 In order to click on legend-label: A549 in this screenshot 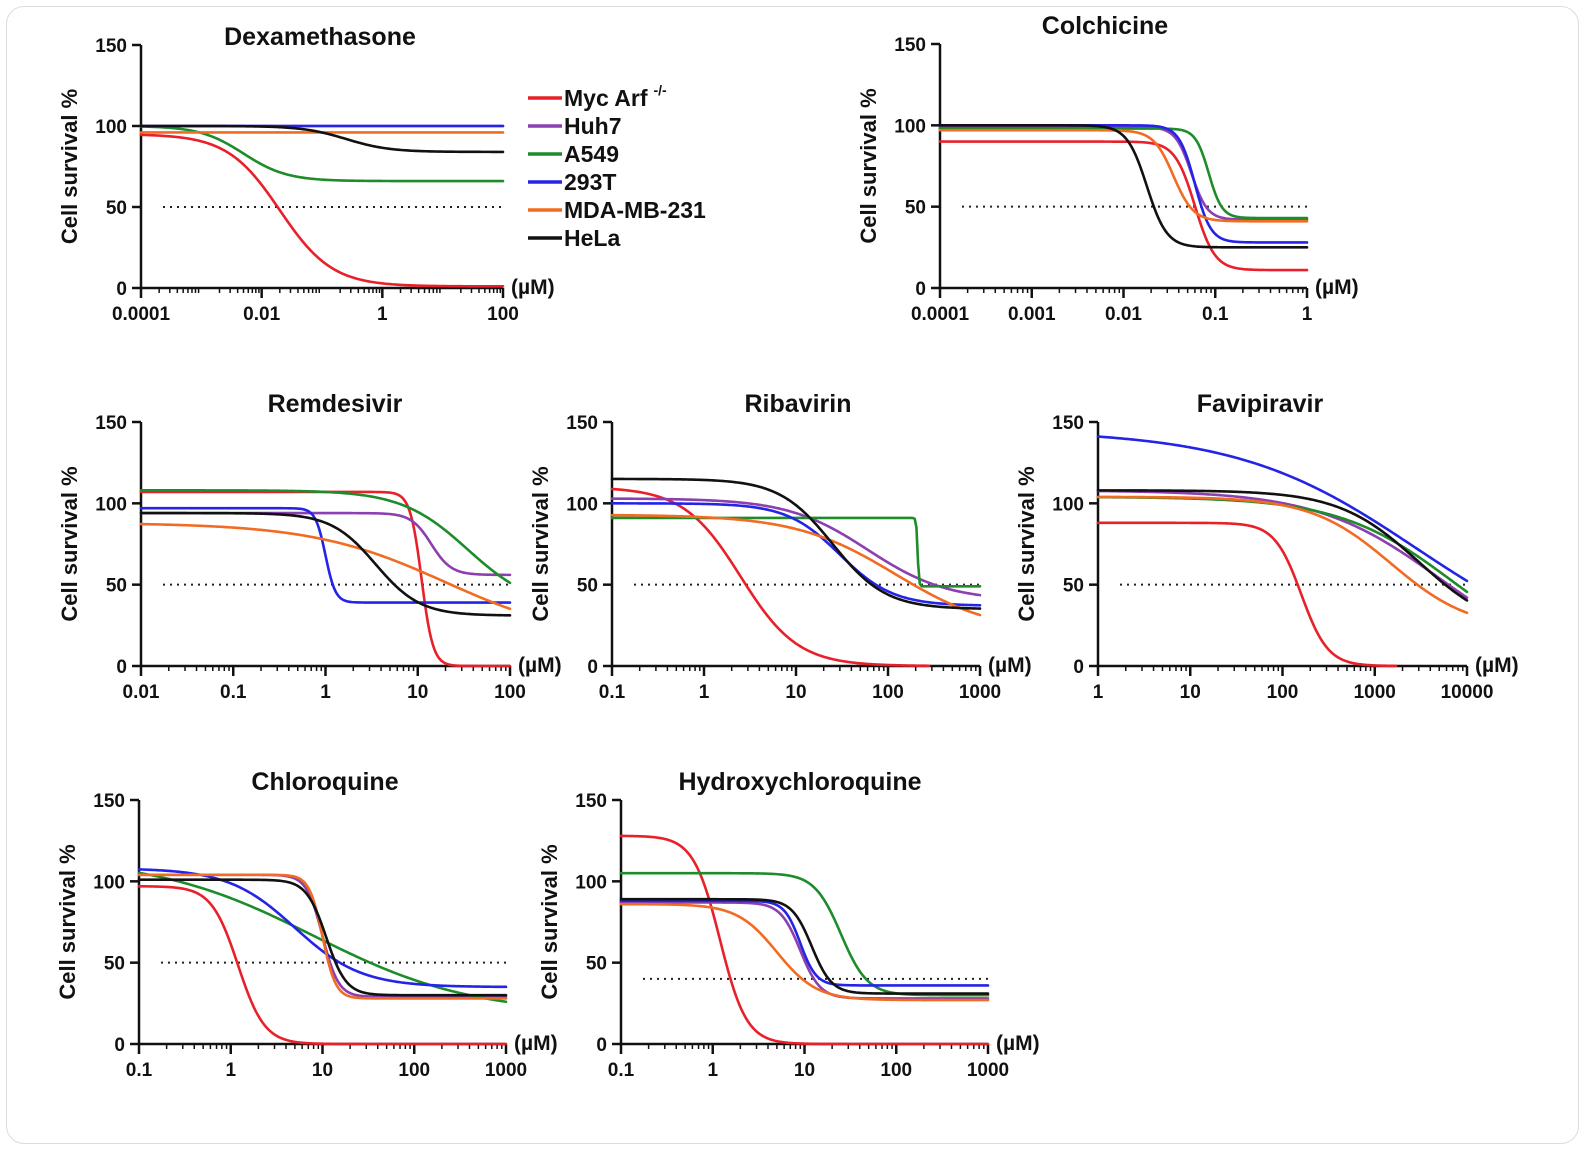, I will do `click(591, 154)`.